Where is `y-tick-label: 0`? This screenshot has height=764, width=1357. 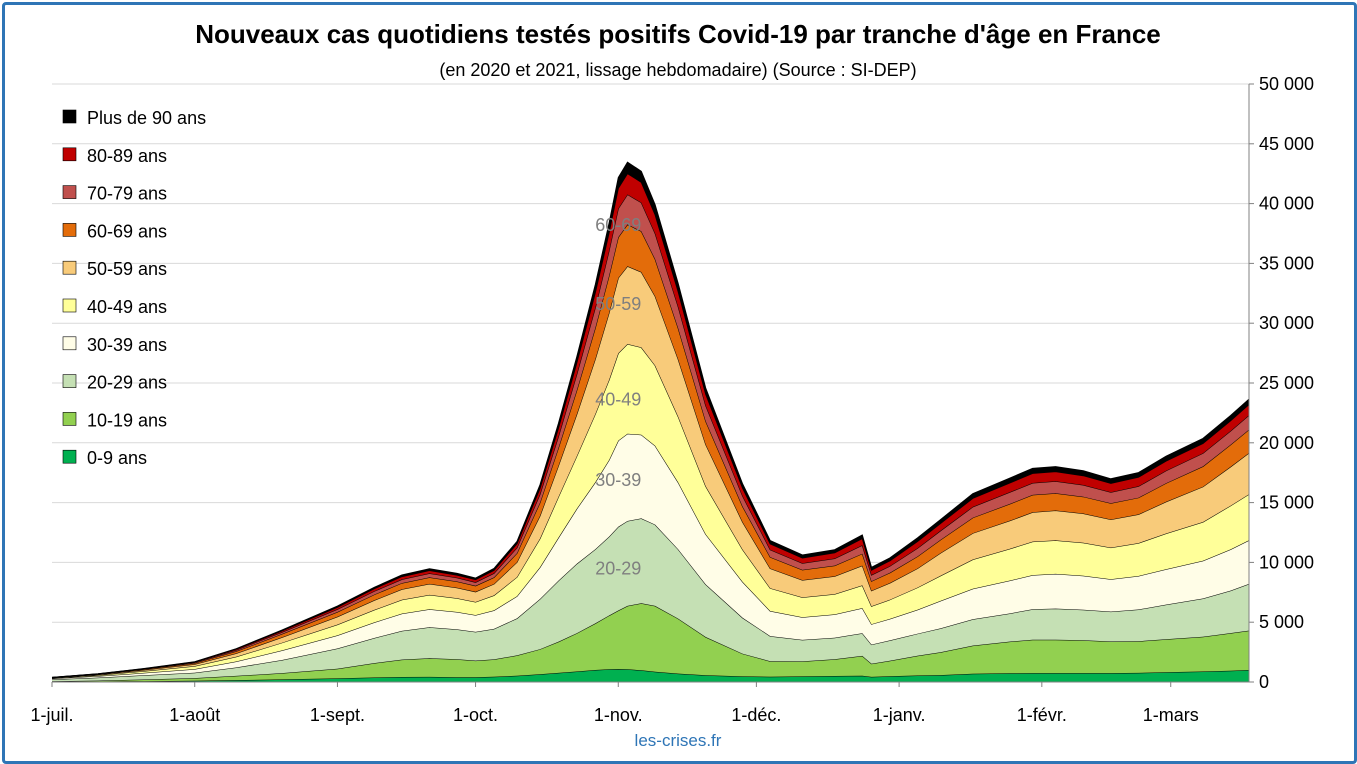 y-tick-label: 0 is located at coordinates (1264, 682).